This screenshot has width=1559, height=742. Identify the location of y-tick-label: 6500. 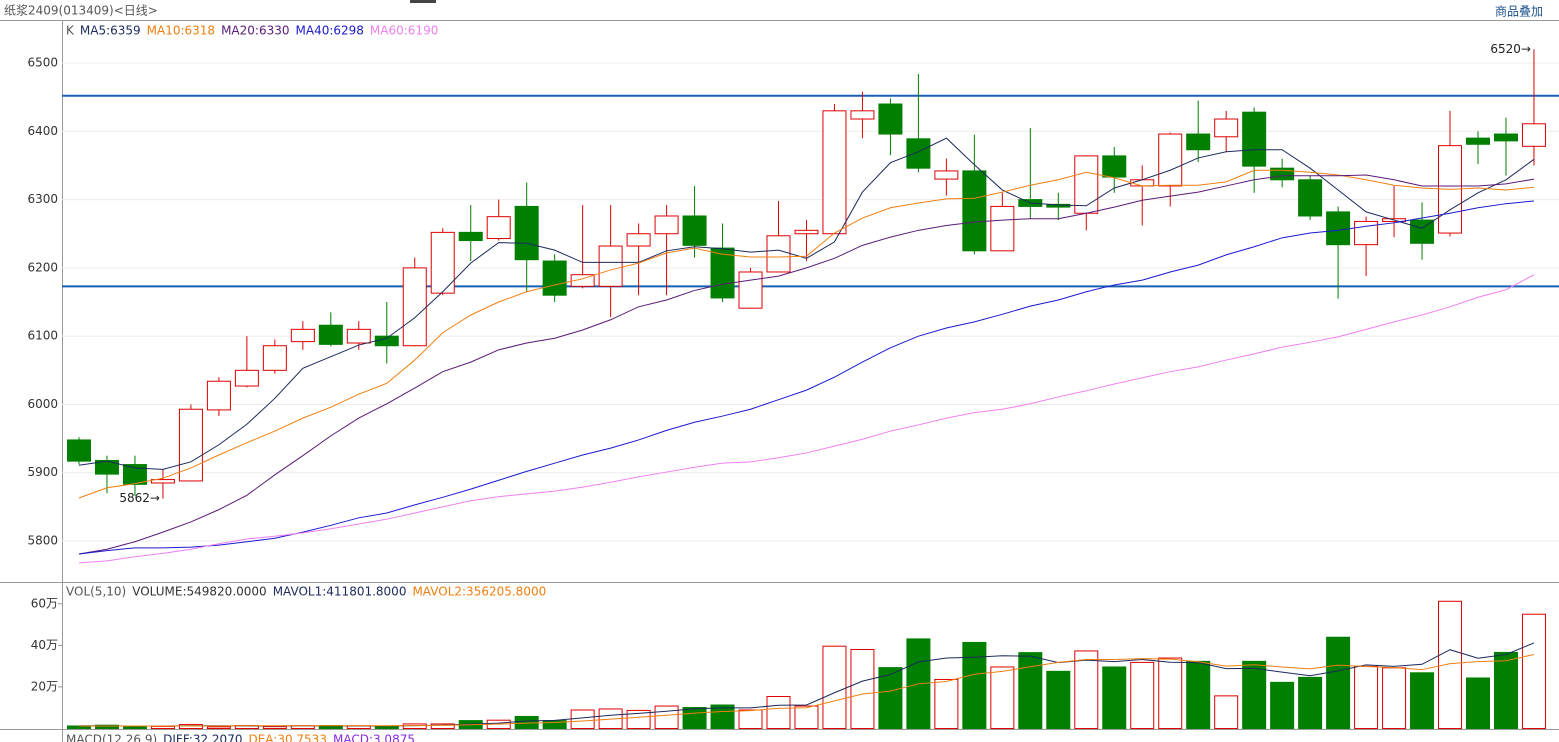
(42, 63).